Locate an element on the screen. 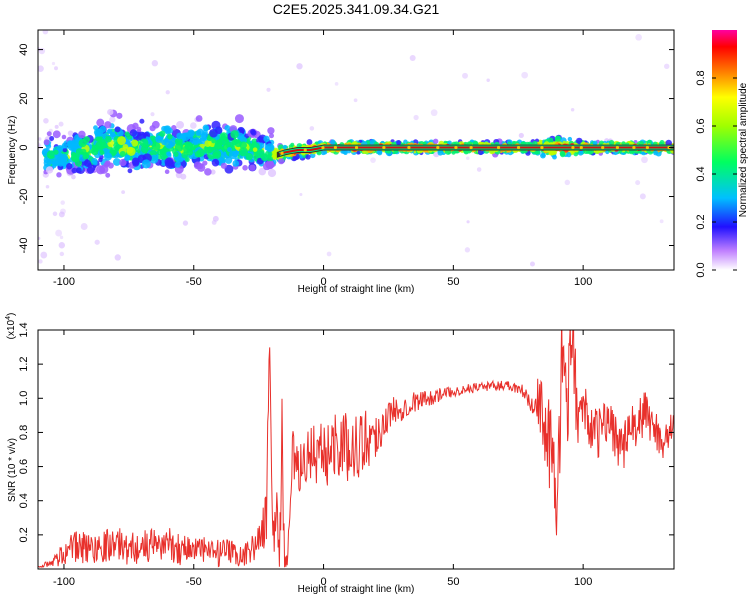 This screenshot has height=600, width=750. snr-x-axis-label: Height of straight line (km) is located at coordinates (356, 589).